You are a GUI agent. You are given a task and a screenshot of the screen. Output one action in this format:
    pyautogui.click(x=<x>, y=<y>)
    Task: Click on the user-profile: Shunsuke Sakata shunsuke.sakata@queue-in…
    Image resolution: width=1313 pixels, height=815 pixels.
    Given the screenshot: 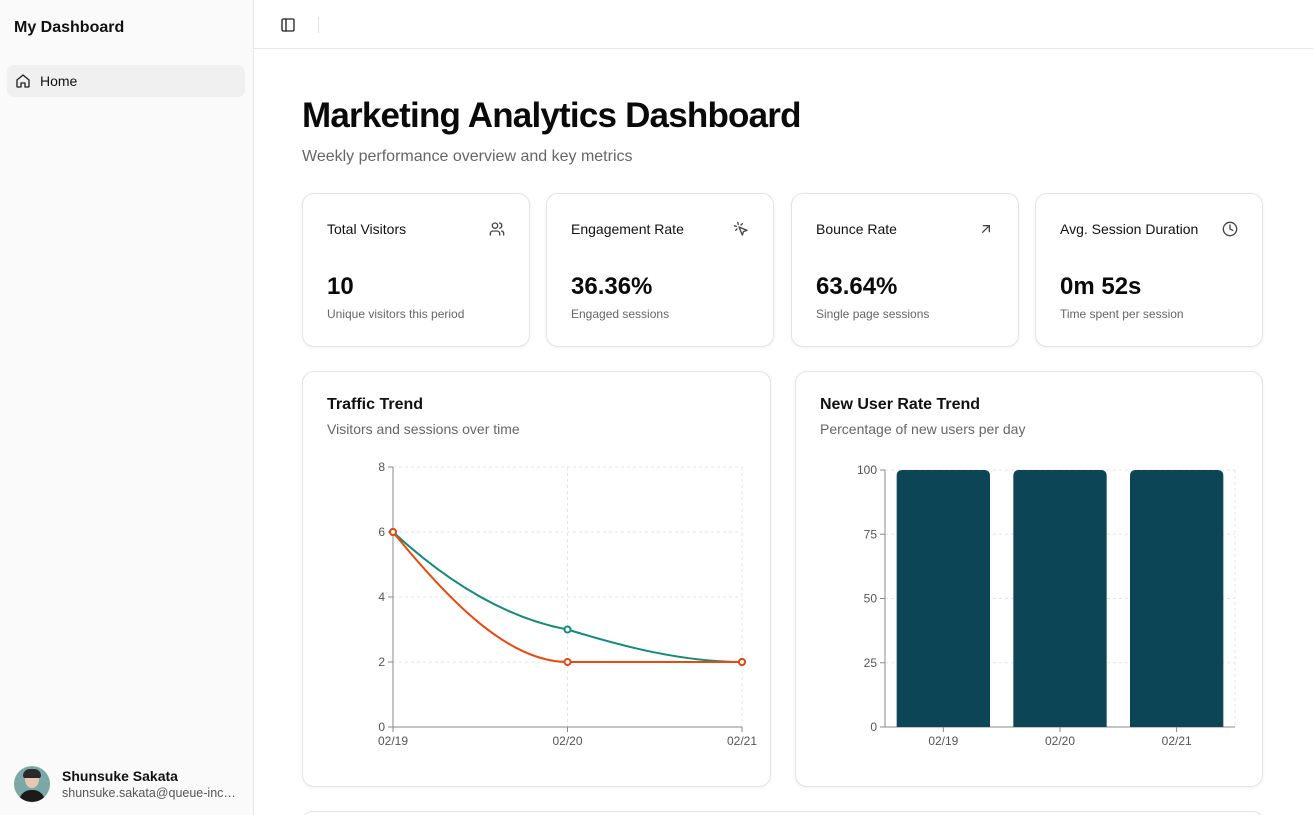 What is the action you would take?
    pyautogui.click(x=130, y=784)
    